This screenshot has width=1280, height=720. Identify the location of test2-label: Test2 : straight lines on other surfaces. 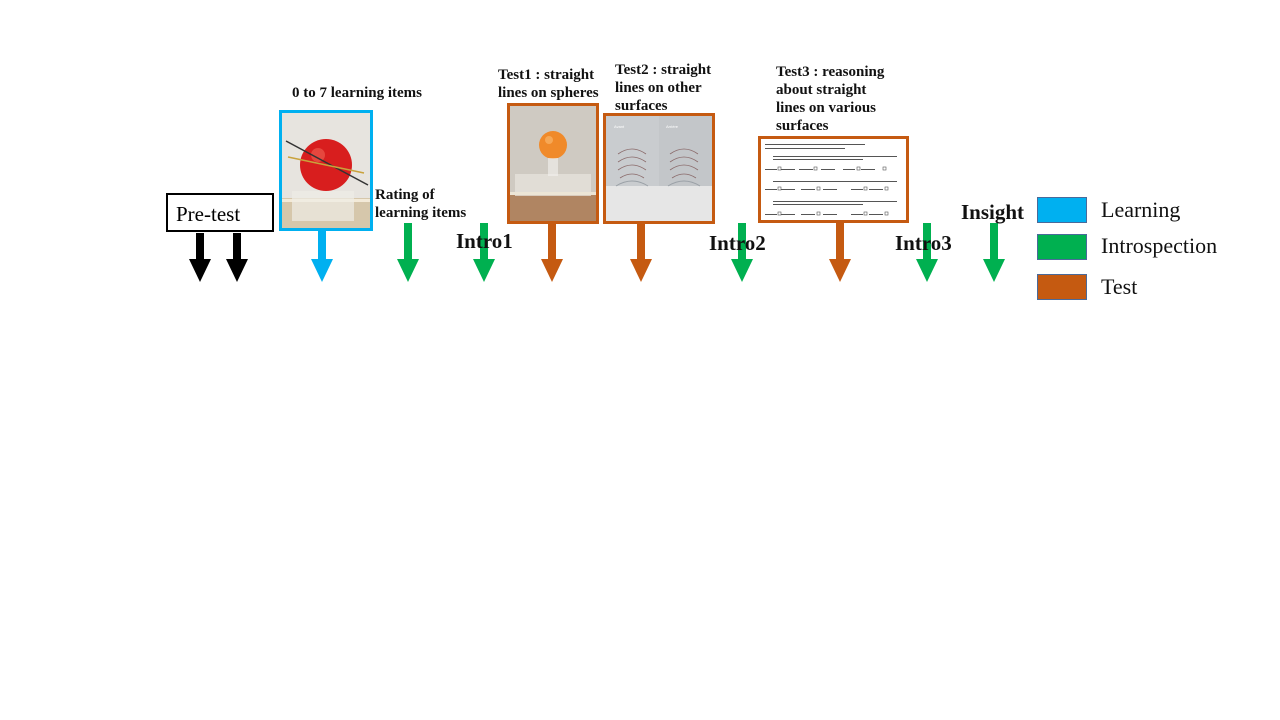
(663, 88).